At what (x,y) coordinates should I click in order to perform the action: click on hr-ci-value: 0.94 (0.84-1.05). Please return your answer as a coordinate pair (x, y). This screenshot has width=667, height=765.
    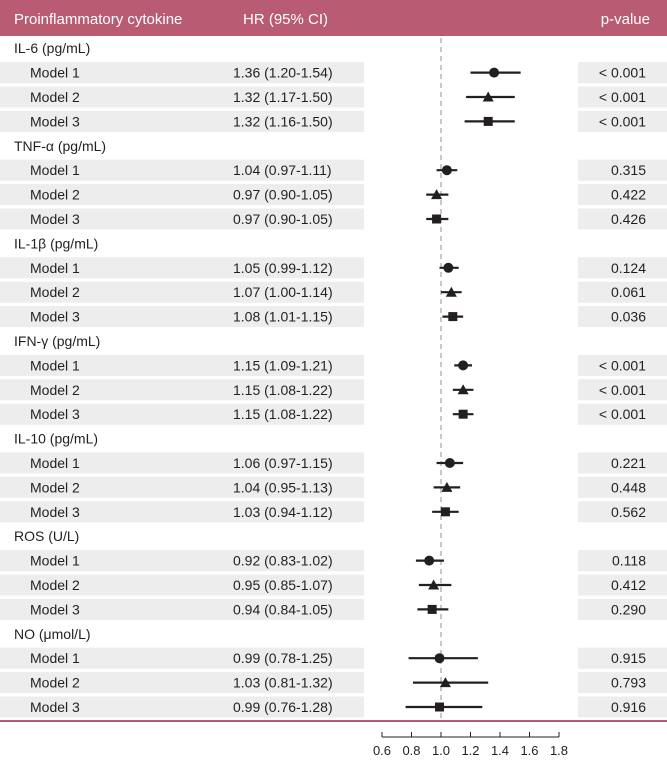
    Looking at the image, I should click on (283, 609).